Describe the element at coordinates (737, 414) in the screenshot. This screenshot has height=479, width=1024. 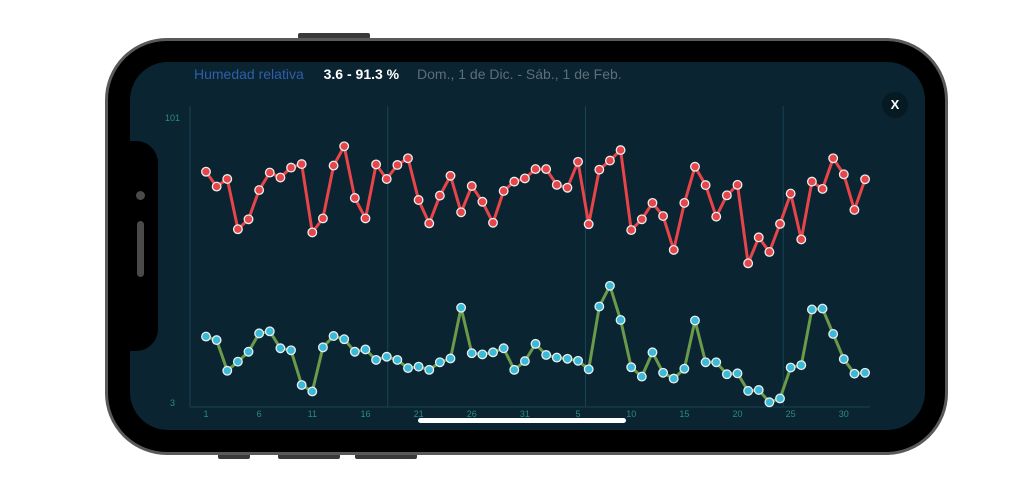
I see `x-tick-label: 20` at that location.